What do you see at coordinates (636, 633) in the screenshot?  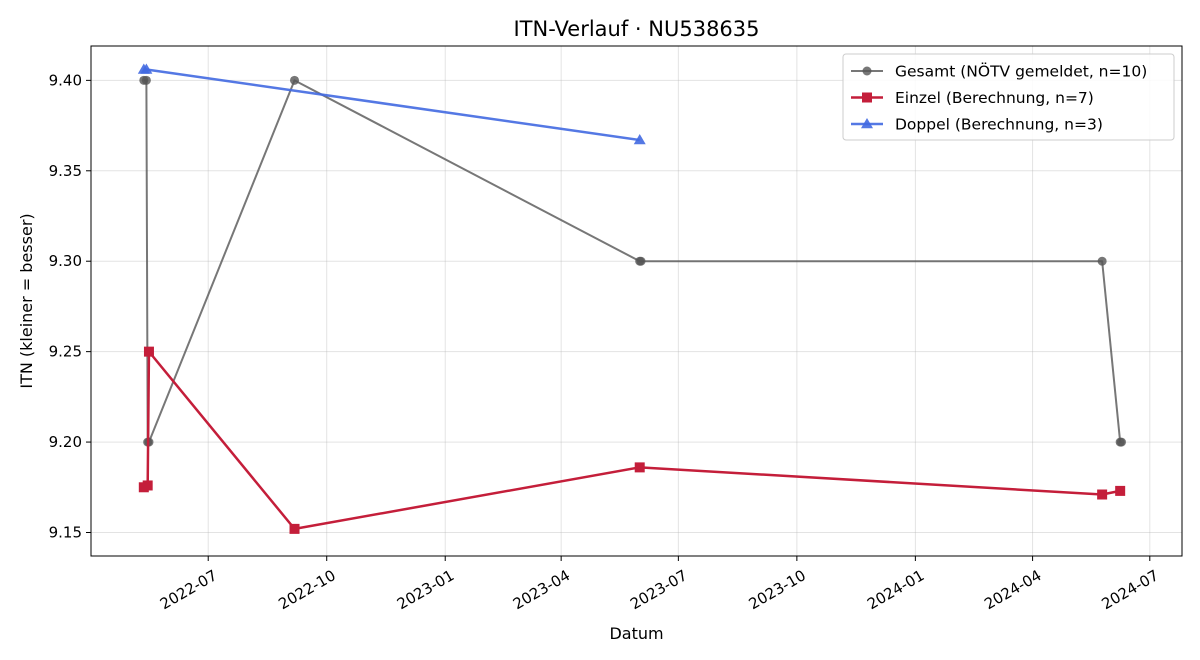 I see `x-axis-label: Datum` at bounding box center [636, 633].